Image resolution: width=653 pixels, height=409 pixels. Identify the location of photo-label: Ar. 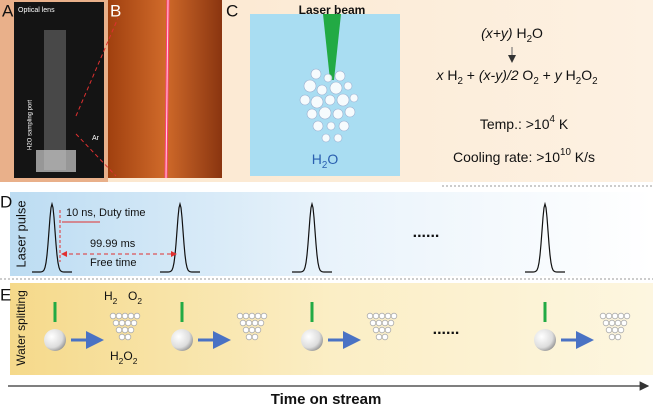
(96, 138).